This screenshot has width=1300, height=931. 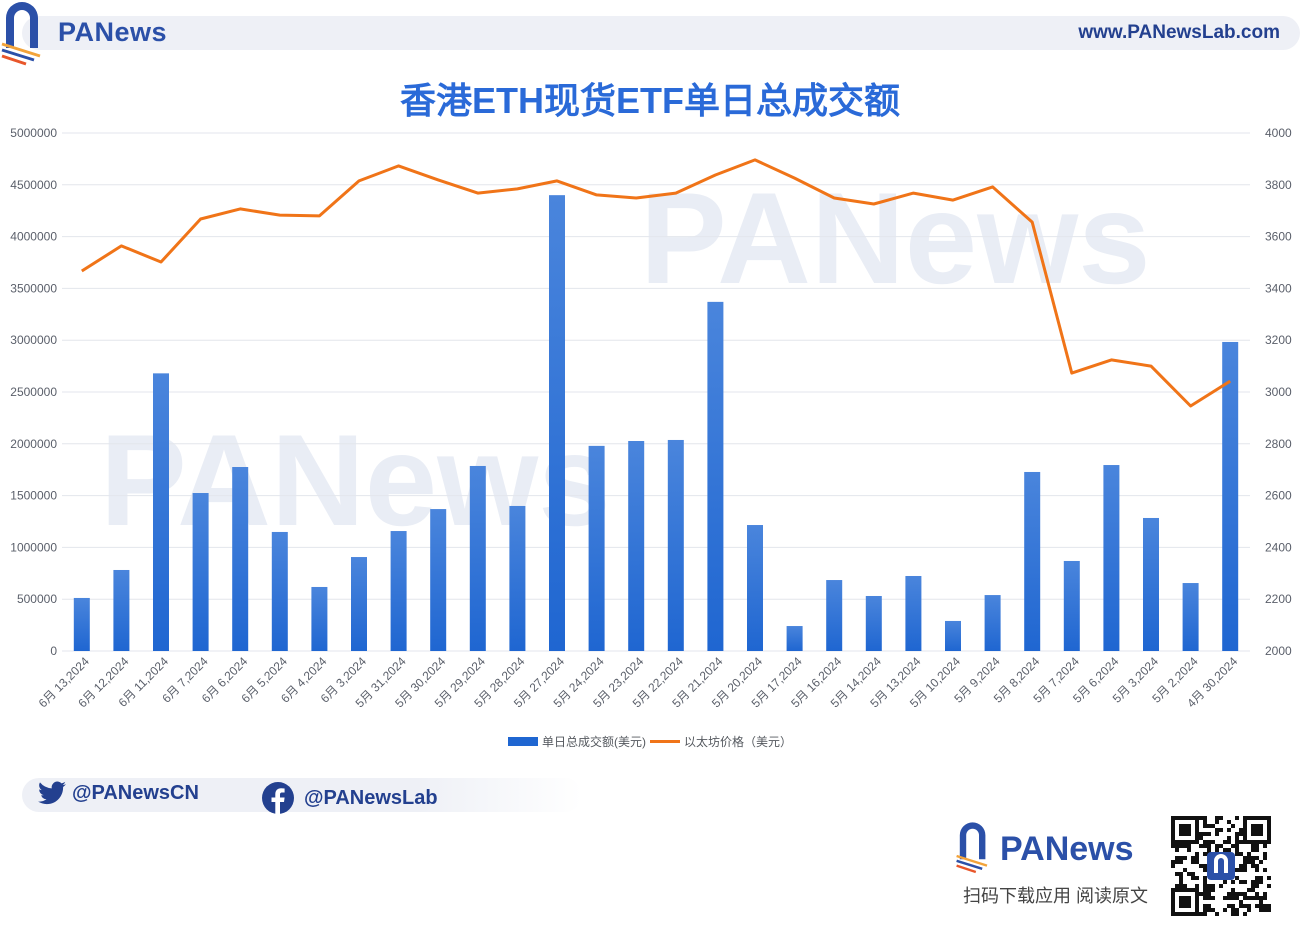 I want to click on right-axis-tick: 3000, so click(x=1278, y=392).